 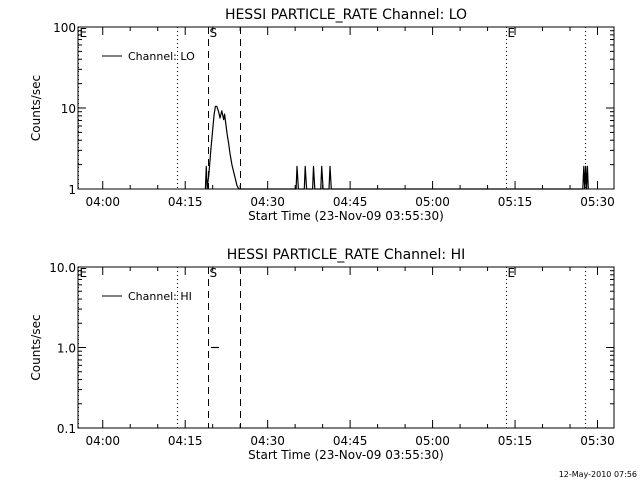 What do you see at coordinates (66, 429) in the screenshot?
I see `y-tick-label: 0.1` at bounding box center [66, 429].